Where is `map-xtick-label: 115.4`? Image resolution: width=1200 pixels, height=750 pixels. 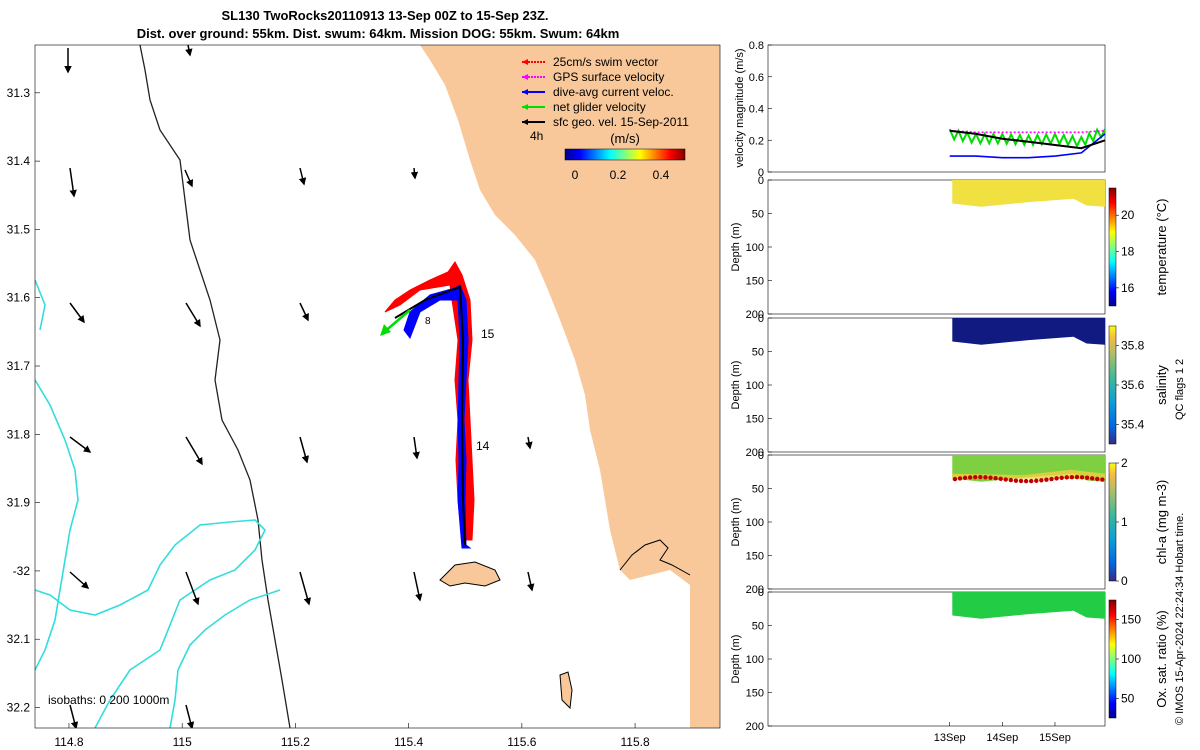
map-xtick-label: 115.4 is located at coordinates (408, 742).